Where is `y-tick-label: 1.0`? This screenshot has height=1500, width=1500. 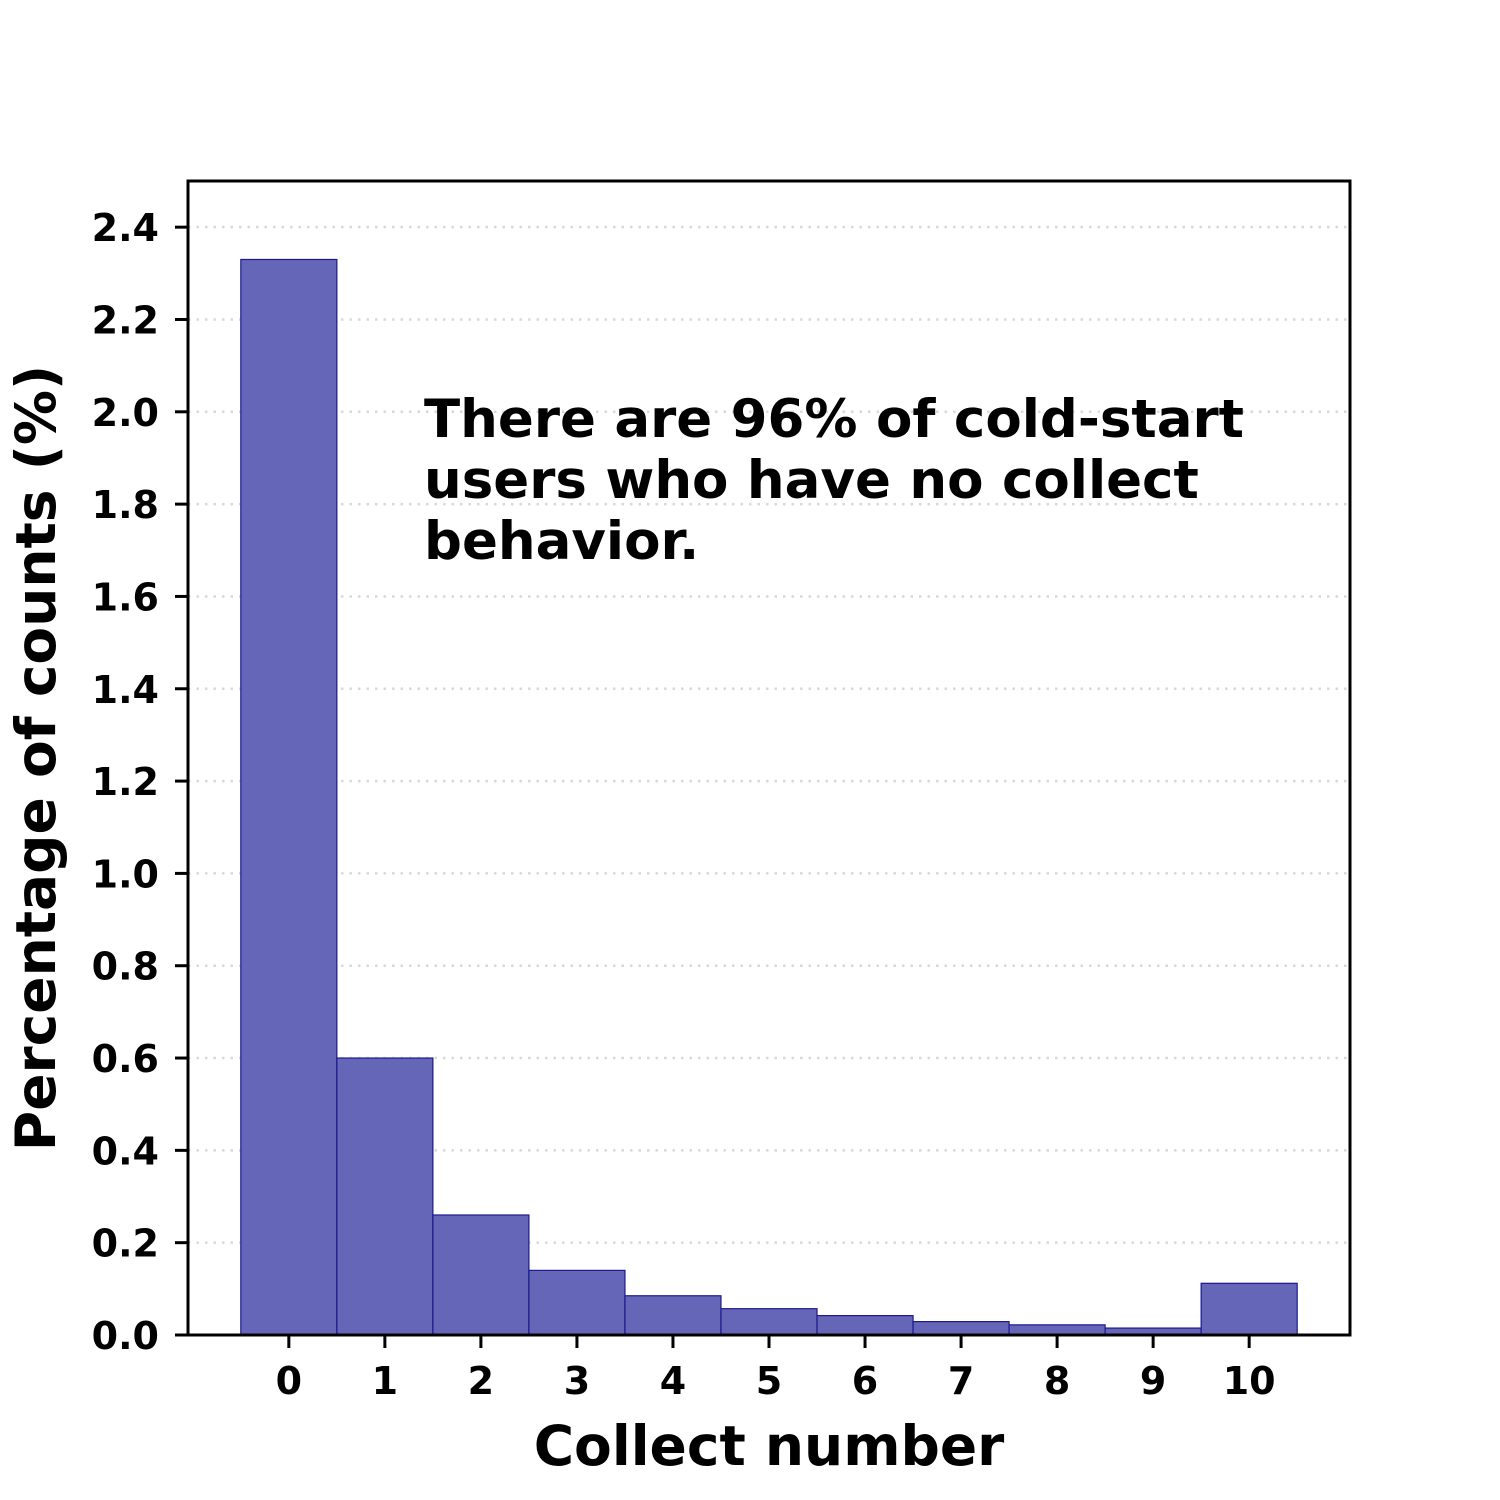
y-tick-label: 1.0 is located at coordinates (125, 874).